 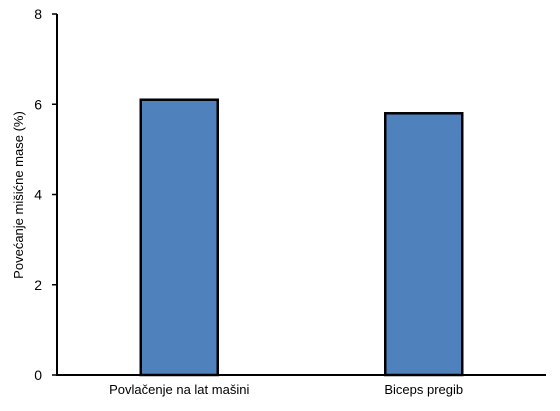 What do you see at coordinates (54, 194) in the screenshot?
I see `ticks-layer` at bounding box center [54, 194].